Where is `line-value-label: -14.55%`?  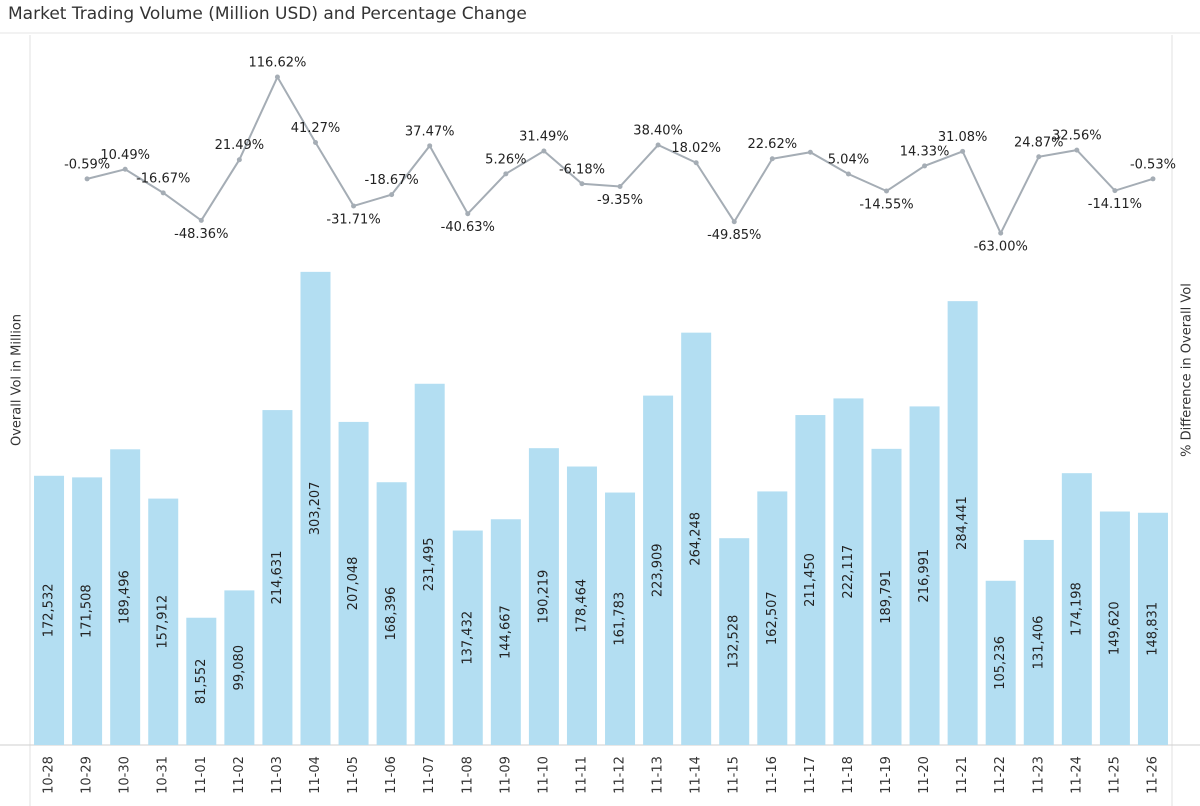
line-value-label: -14.55% is located at coordinates (886, 205).